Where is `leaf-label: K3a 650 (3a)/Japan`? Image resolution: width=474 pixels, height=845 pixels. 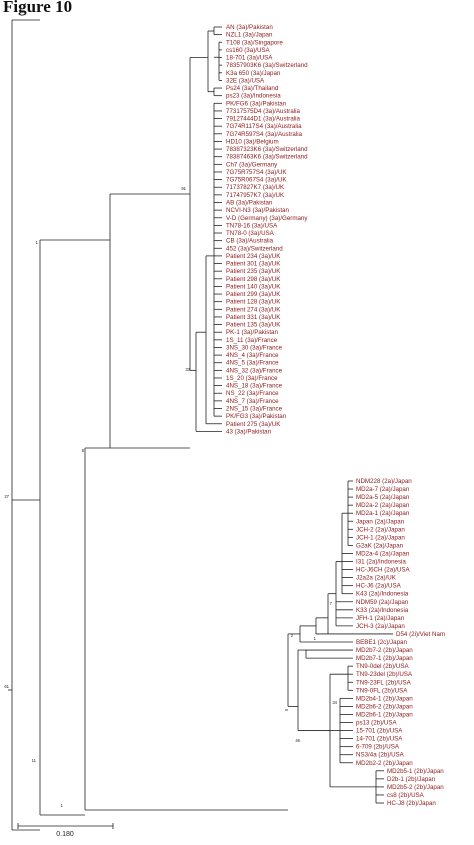
leaf-label: K3a 650 (3a)/Japan is located at coordinates (253, 73).